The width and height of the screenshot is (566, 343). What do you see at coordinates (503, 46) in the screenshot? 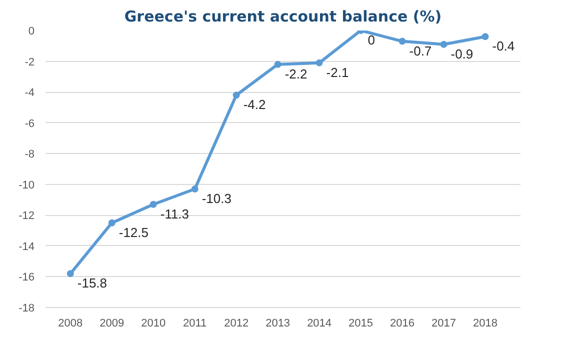
I see `data-label: -0.4` at bounding box center [503, 46].